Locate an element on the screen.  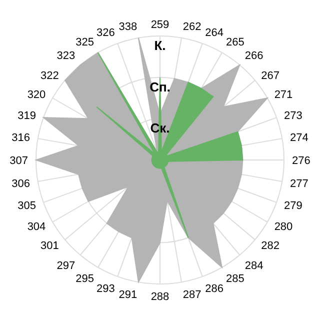
spoke-label: 280 is located at coordinates (283, 226).